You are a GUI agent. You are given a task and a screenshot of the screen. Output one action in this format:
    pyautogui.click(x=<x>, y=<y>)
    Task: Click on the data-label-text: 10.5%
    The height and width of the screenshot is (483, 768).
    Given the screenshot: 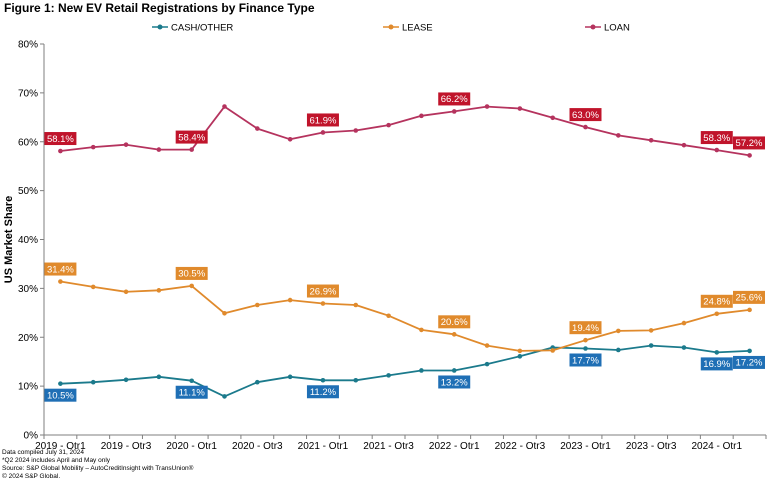 What is the action you would take?
    pyautogui.click(x=60, y=395)
    